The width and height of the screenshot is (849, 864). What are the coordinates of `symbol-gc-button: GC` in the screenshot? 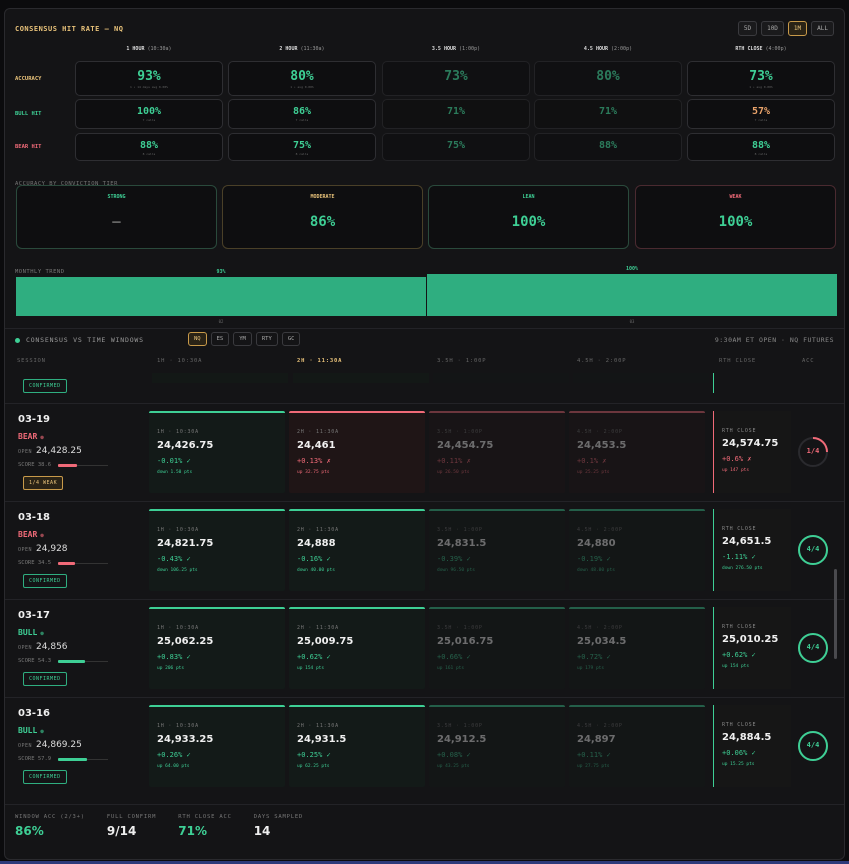 It's located at (291, 339).